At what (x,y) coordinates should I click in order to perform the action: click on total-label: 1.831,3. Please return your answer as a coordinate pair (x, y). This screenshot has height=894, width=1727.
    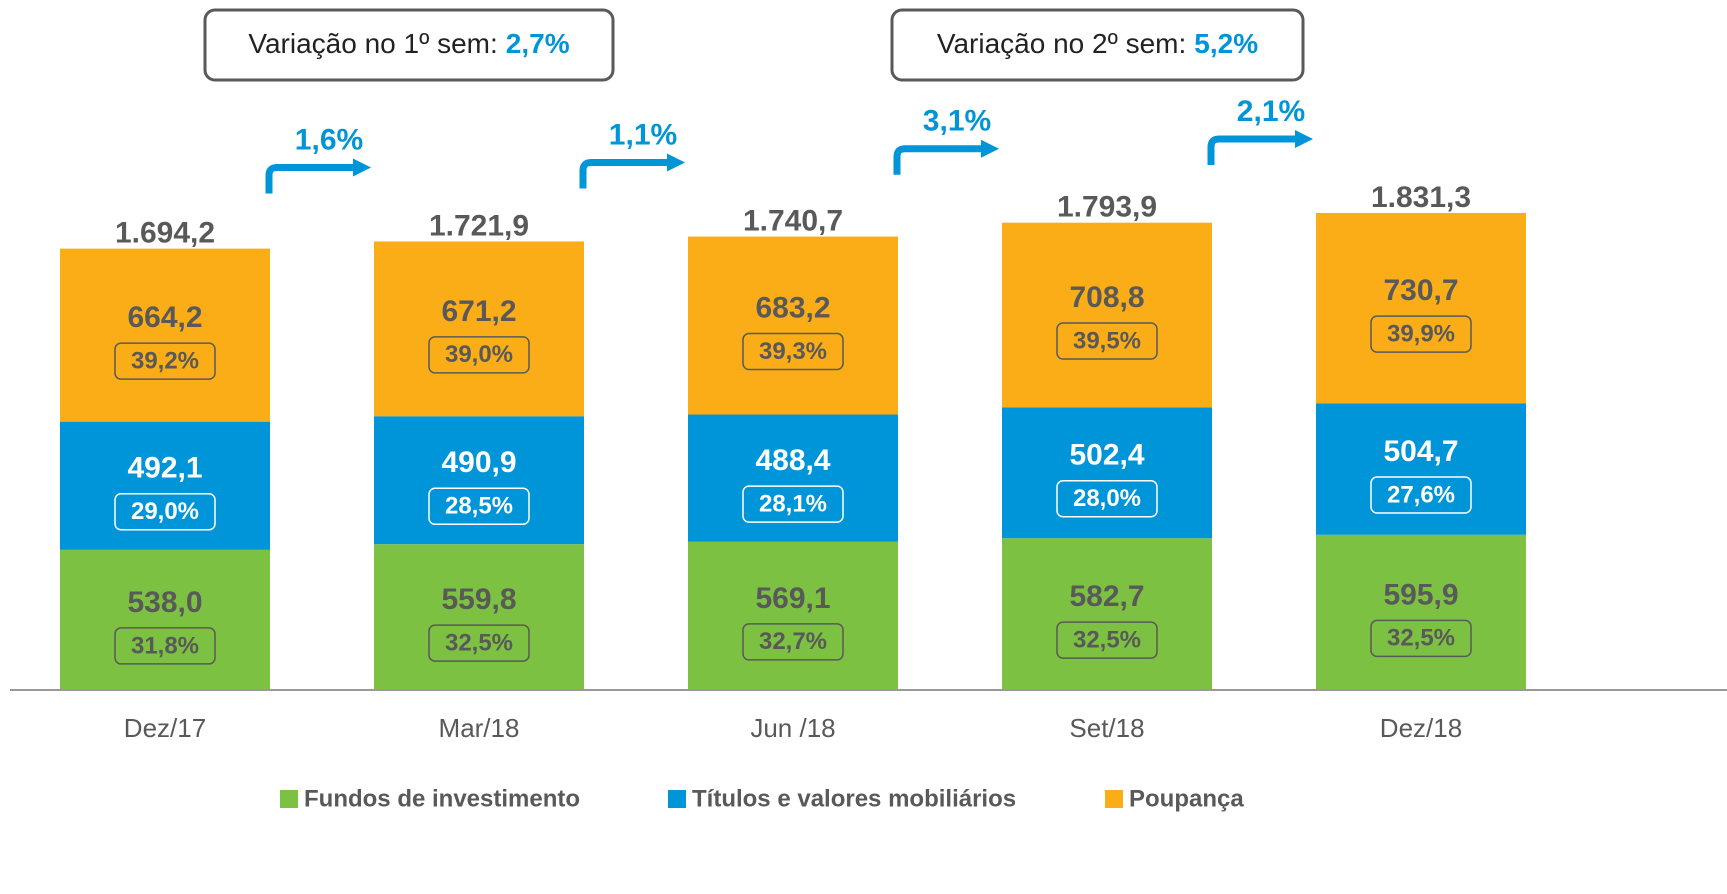
    Looking at the image, I should click on (1421, 197).